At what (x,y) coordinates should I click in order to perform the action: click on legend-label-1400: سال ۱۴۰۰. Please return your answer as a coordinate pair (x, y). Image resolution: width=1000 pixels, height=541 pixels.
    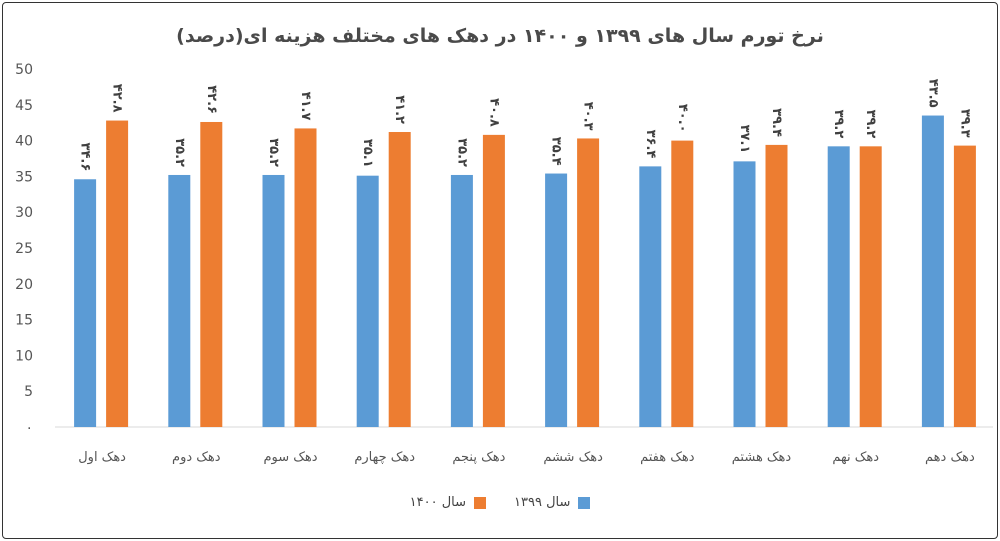
    Looking at the image, I should click on (437, 502).